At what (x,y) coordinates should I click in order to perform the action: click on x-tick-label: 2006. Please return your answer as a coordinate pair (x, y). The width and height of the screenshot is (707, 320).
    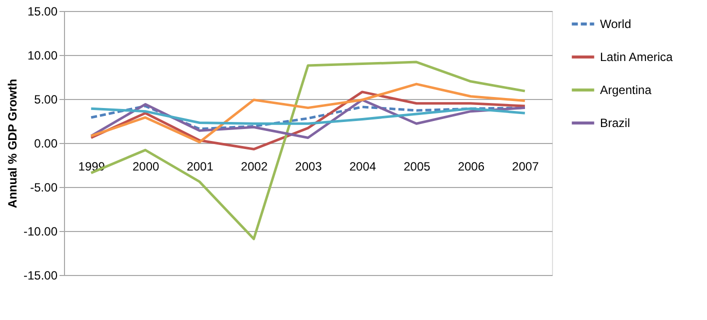
    Looking at the image, I should click on (471, 167).